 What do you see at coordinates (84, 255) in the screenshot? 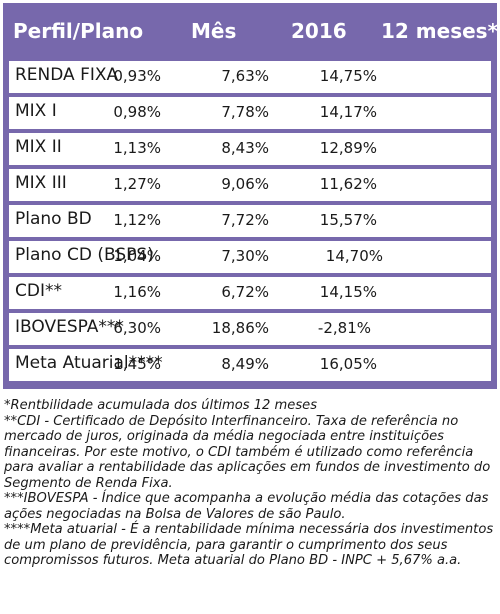
I see `row-plan-name: Plano CD (BSPS)` at bounding box center [84, 255].